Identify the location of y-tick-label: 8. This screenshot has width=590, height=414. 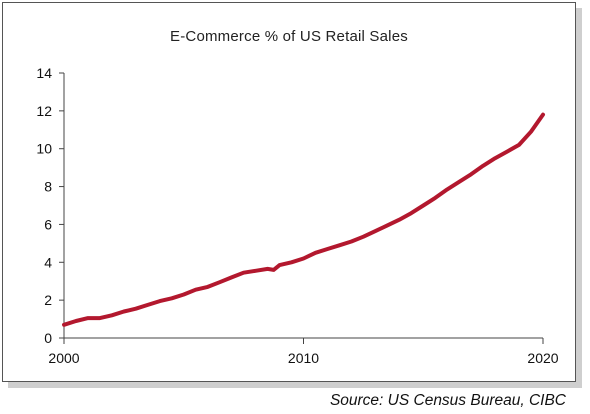
(48, 187).